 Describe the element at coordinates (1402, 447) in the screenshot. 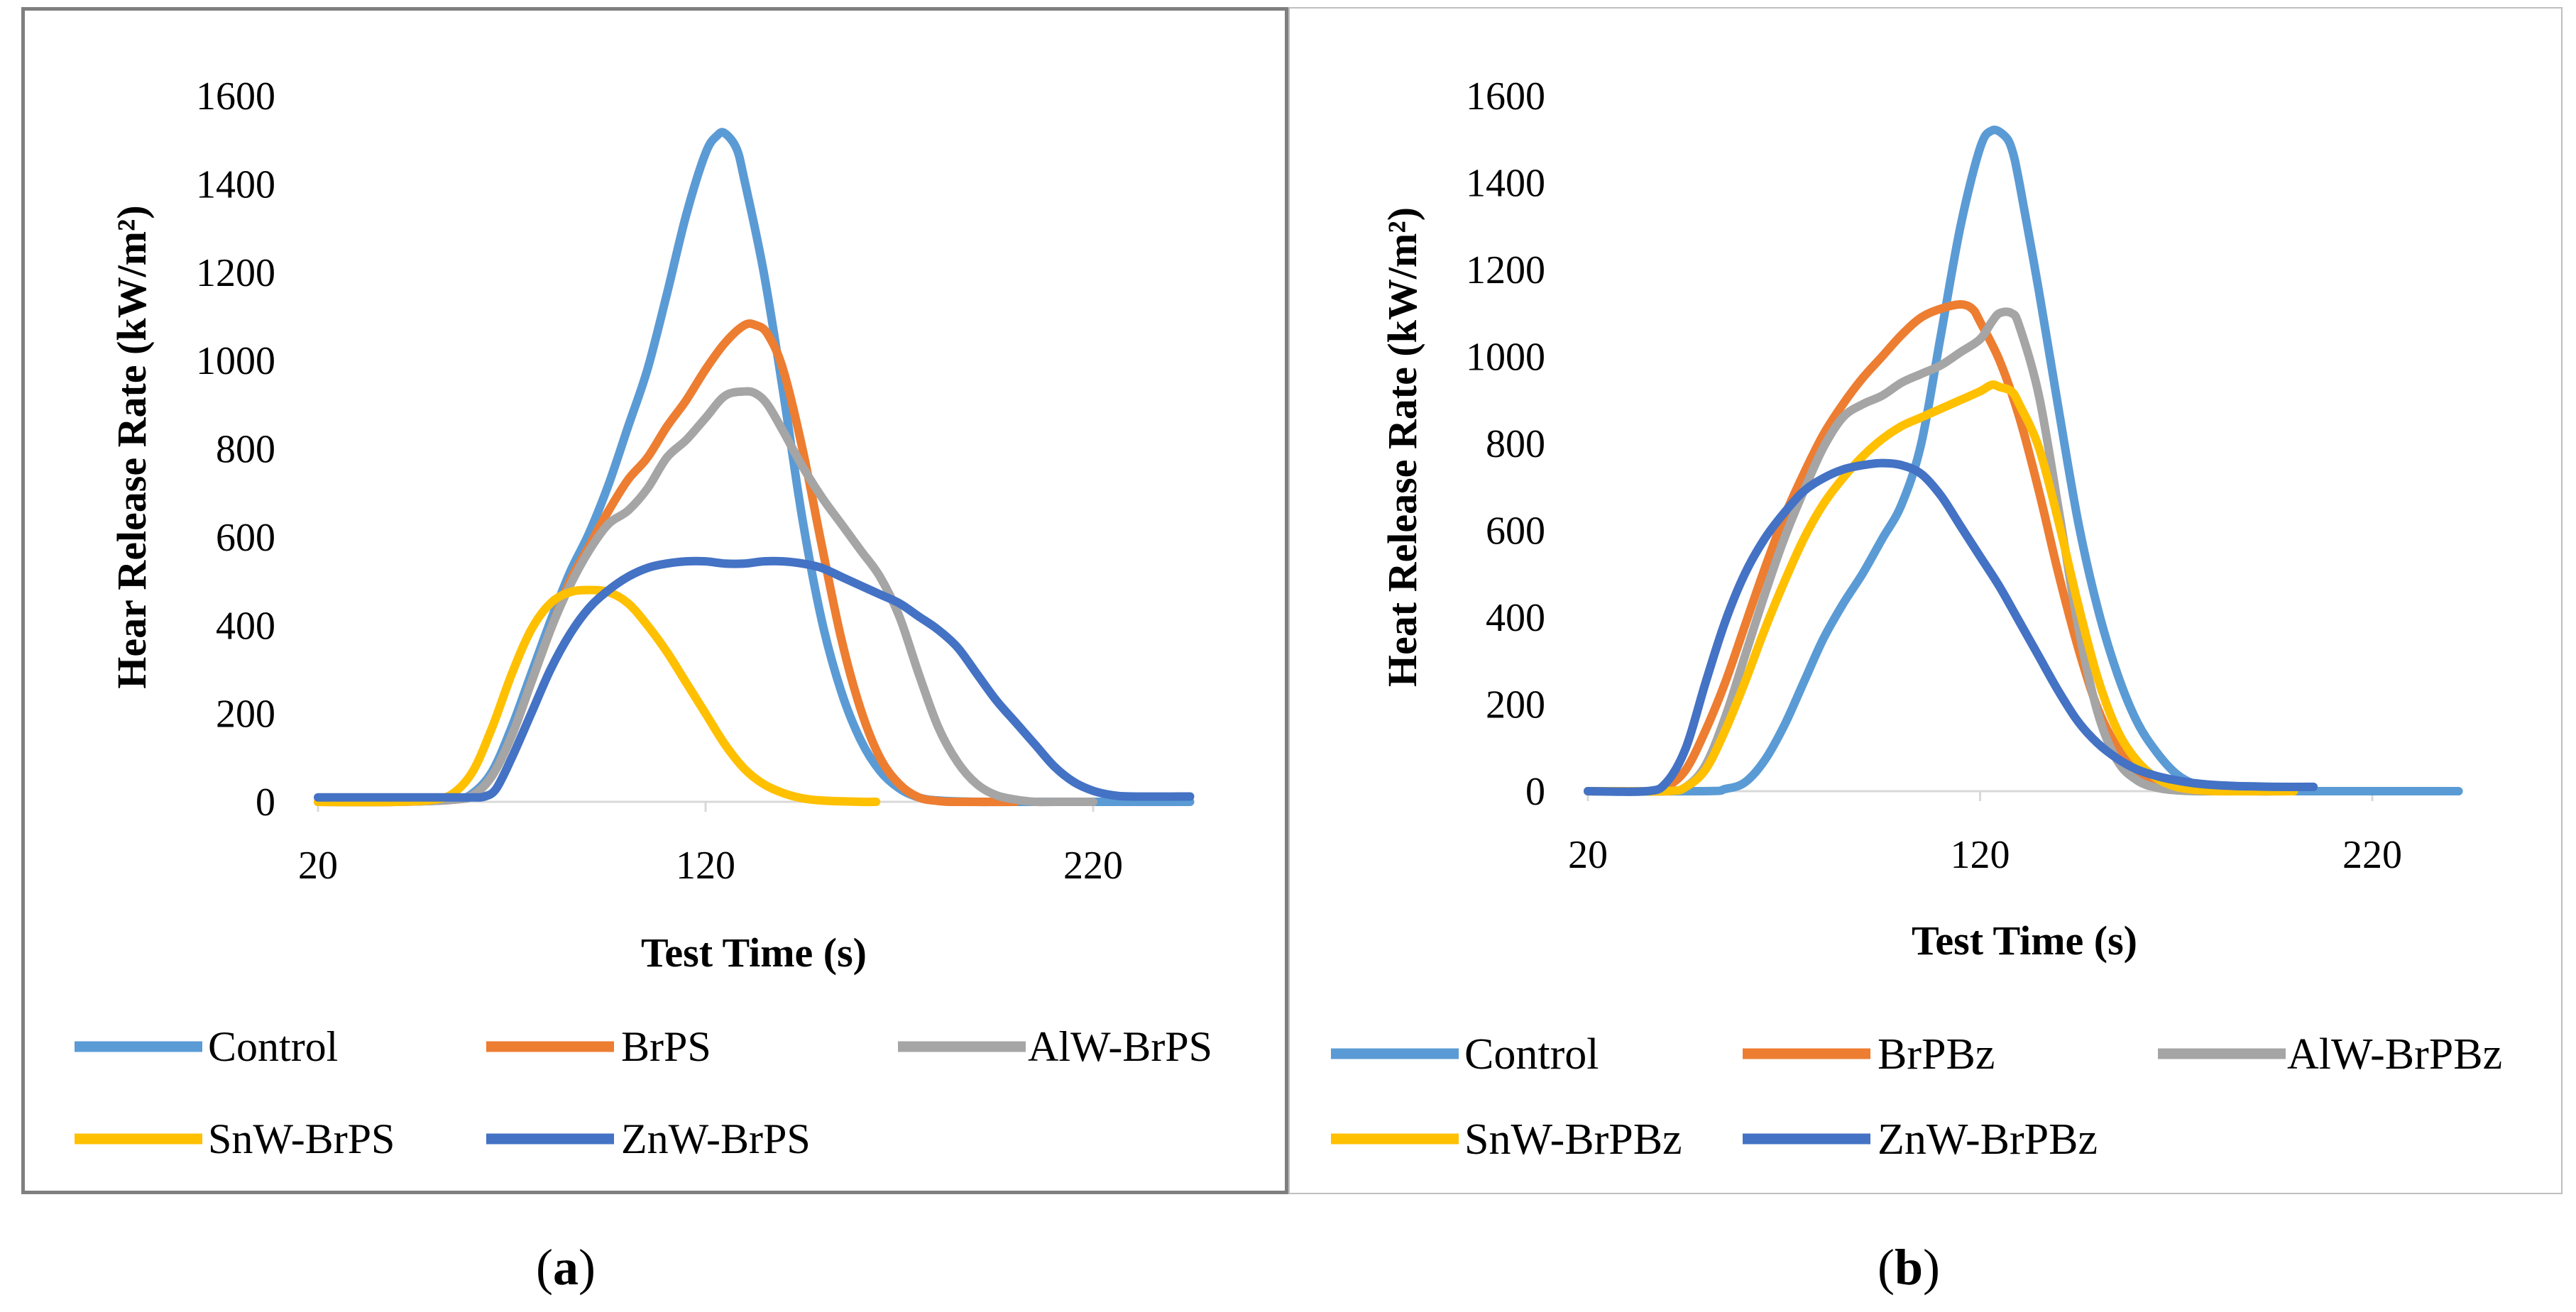

I see `y-axis-title: Heat Release Rate (kW/m²)` at that location.